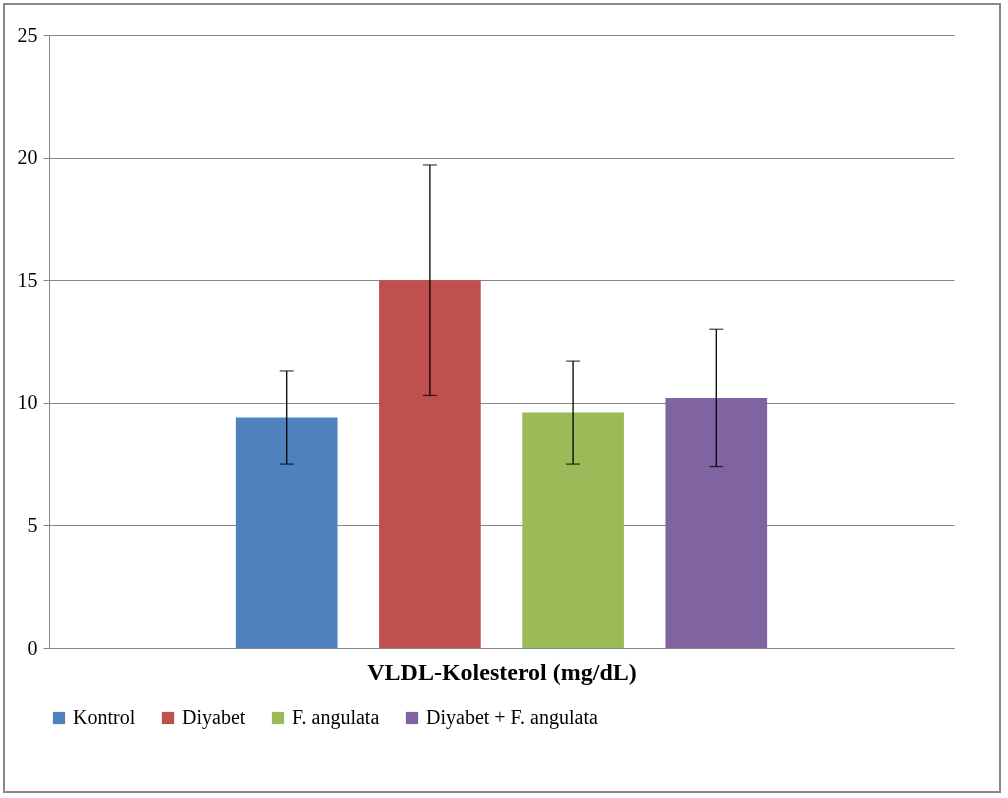 The width and height of the screenshot is (1008, 798). What do you see at coordinates (512, 717) in the screenshot?
I see `legend-label: Diyabet + F. angulata` at bounding box center [512, 717].